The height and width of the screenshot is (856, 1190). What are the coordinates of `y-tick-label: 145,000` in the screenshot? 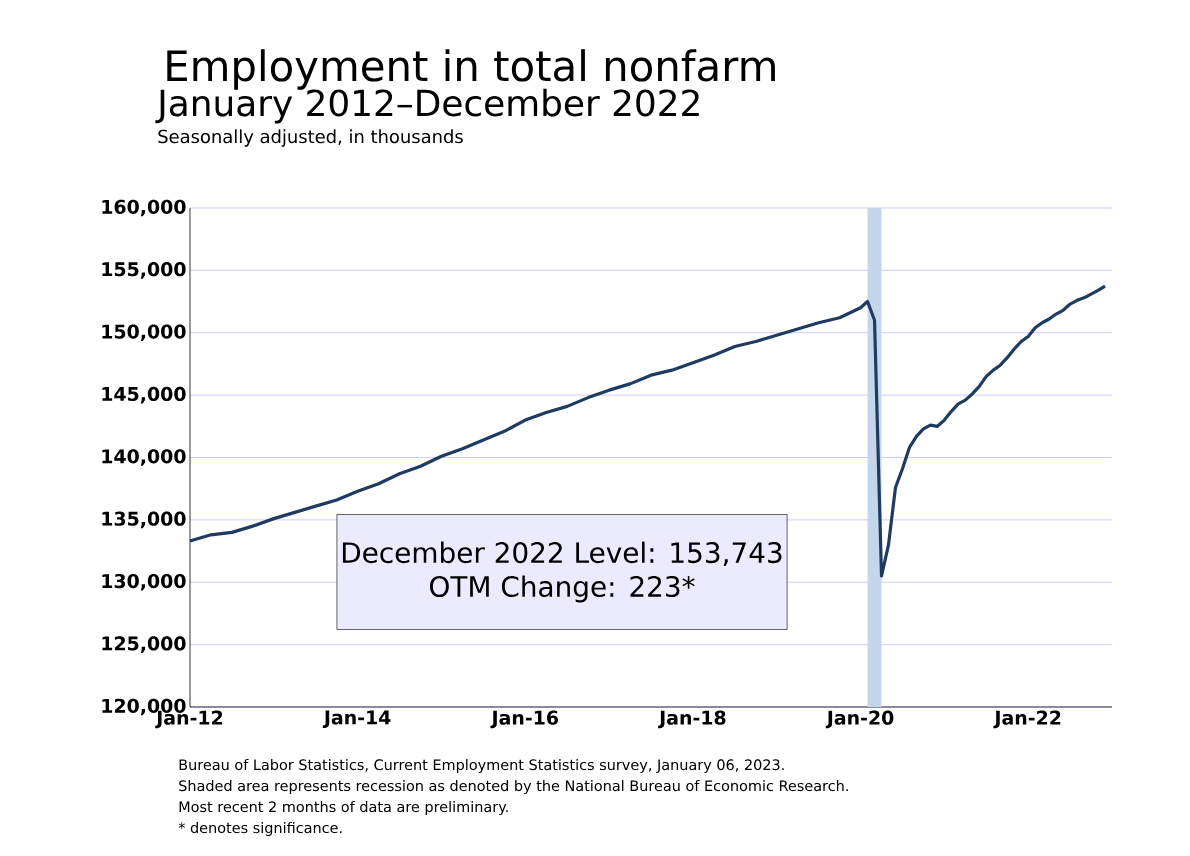 It's located at (144, 395).